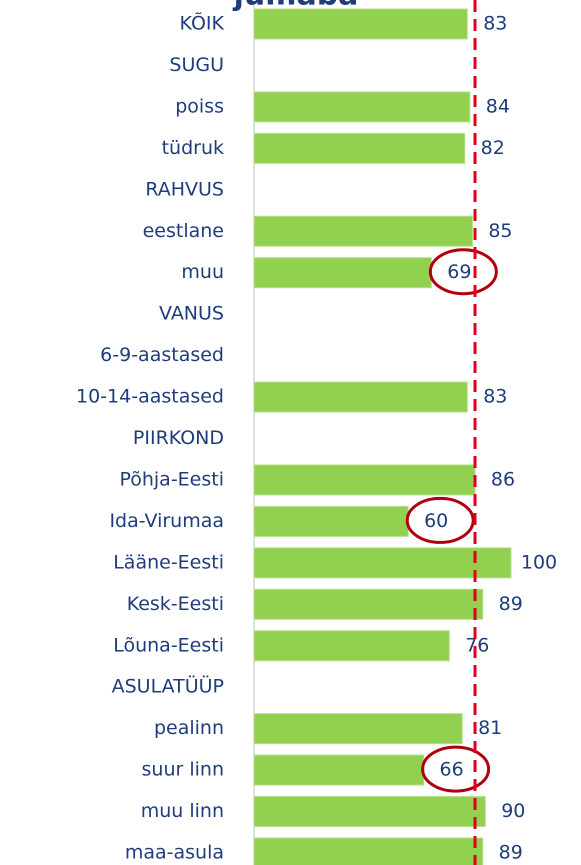  Describe the element at coordinates (196, 65) in the screenshot. I see `category-label: SUGU` at that location.